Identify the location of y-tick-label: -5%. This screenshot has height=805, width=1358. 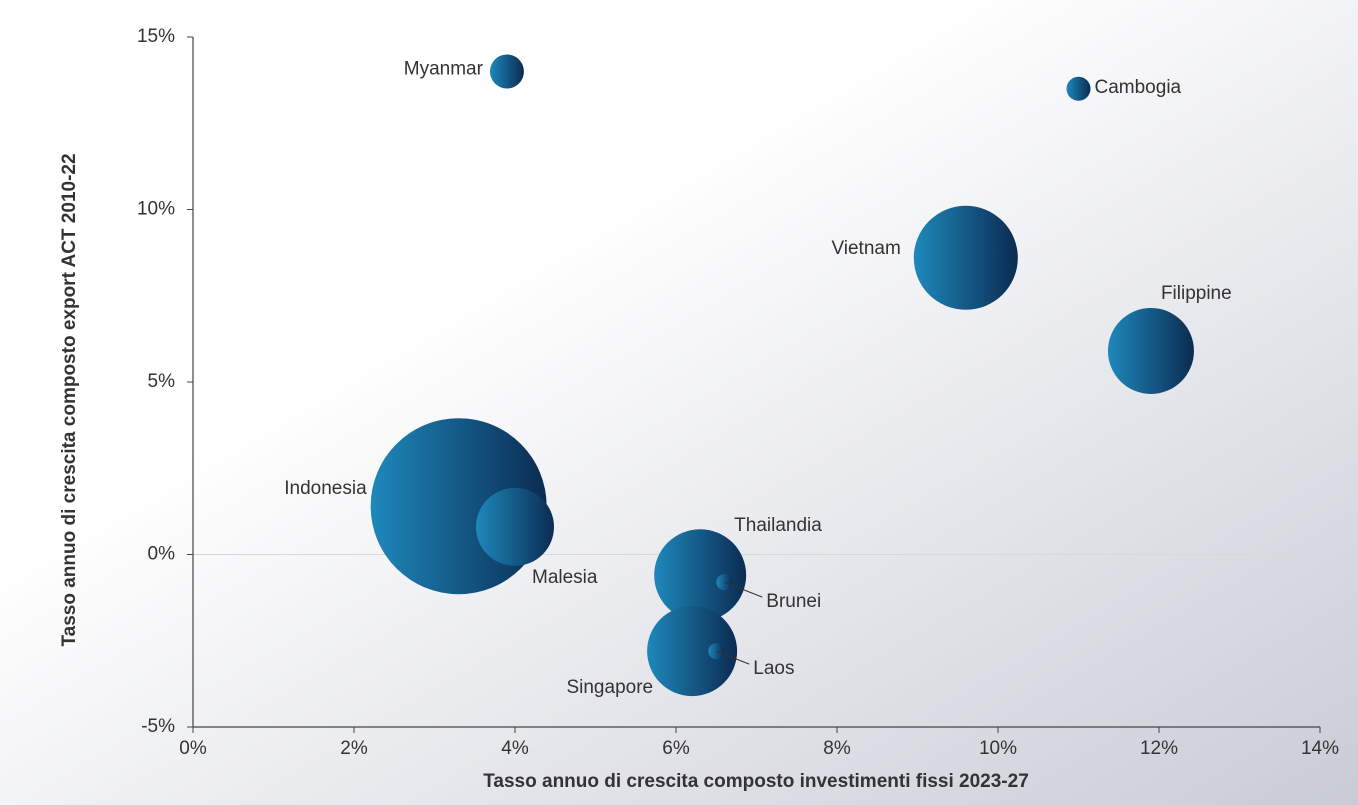
(158, 726).